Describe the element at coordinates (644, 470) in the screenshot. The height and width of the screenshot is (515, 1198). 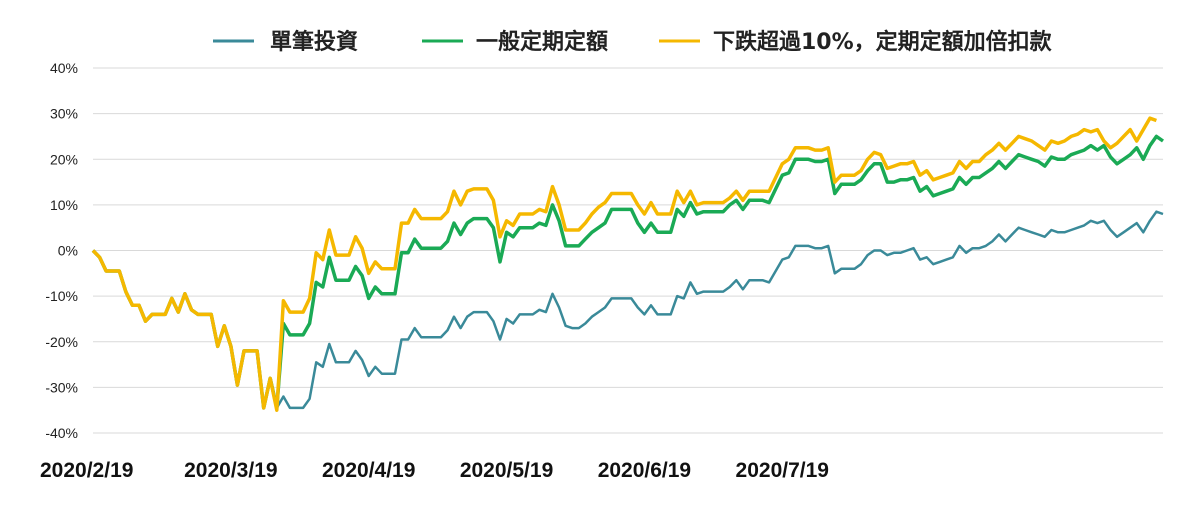
I see `x-tick-label: 2020/6/19` at that location.